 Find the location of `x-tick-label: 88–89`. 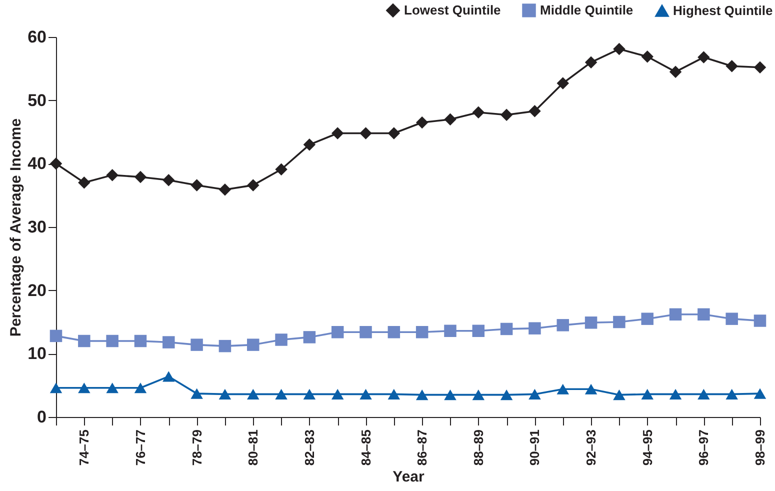

x-tick-label: 88–89 is located at coordinates (478, 448).